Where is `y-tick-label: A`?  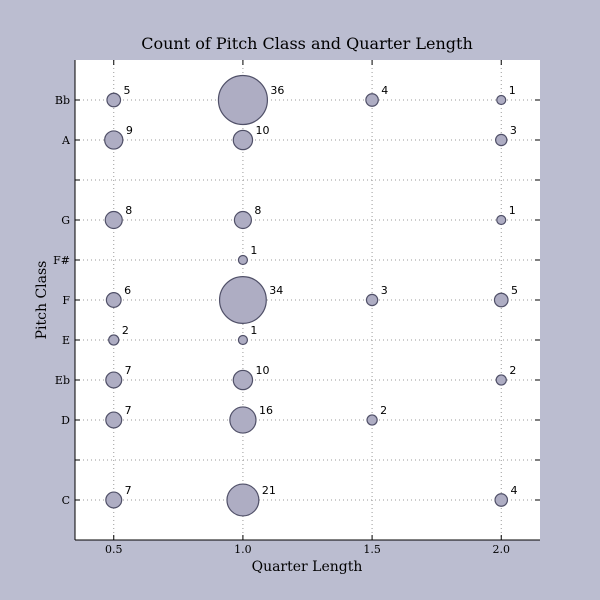
y-tick-label: A is located at coordinates (66, 140).